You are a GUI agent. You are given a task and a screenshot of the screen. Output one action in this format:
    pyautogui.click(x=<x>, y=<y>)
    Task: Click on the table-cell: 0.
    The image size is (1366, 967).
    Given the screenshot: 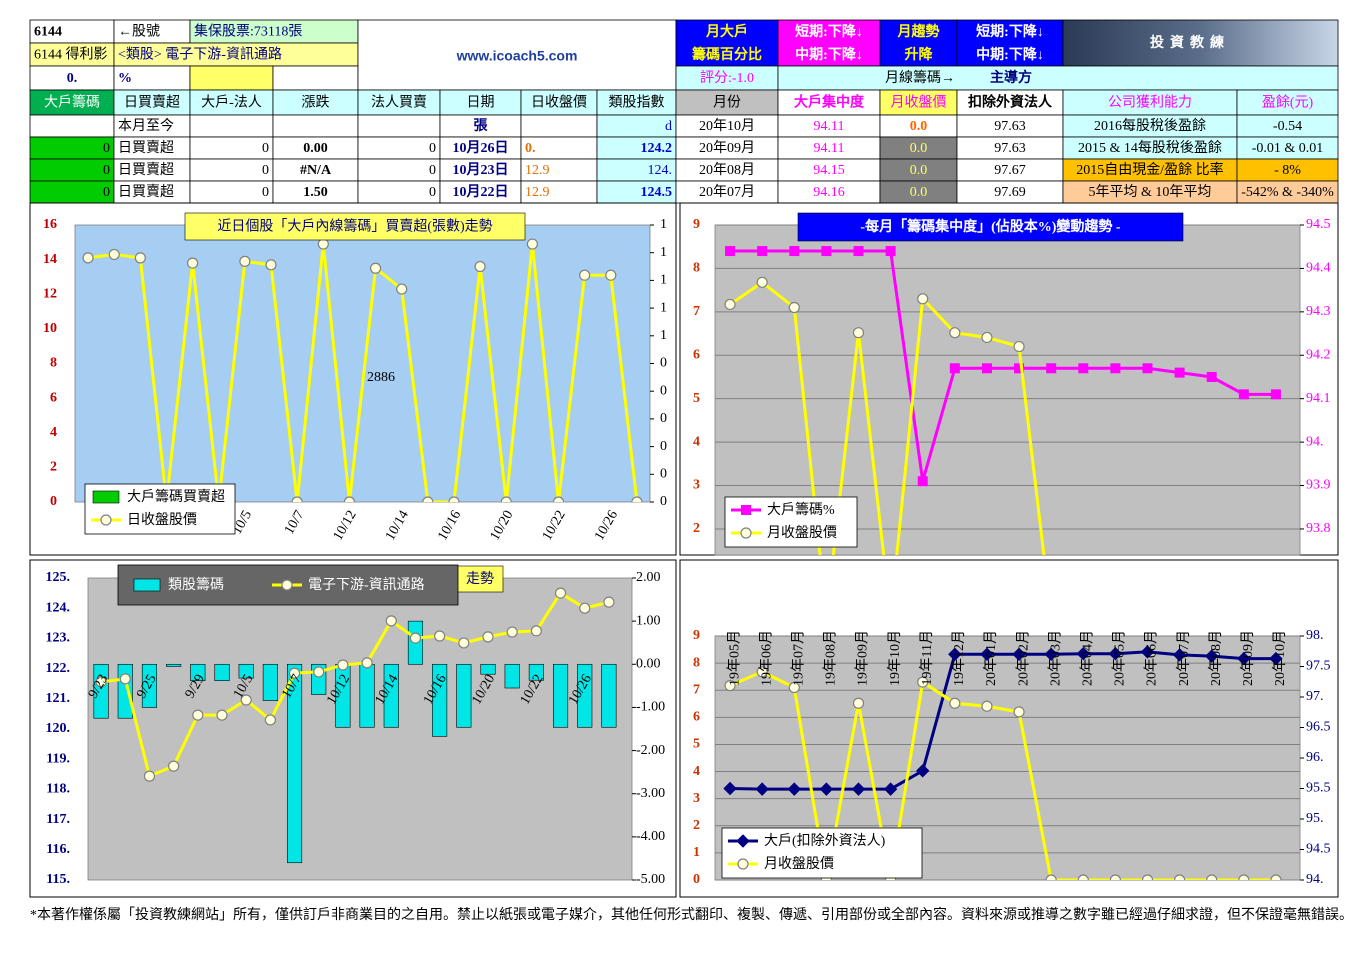 What is the action you would take?
    pyautogui.click(x=530, y=148)
    